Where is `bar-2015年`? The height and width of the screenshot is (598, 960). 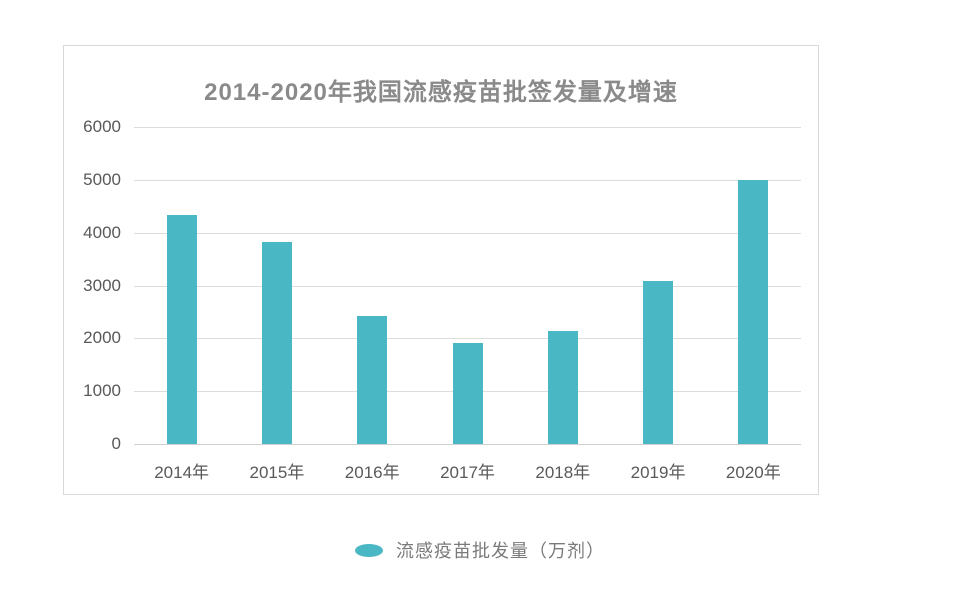 bar-2015年 is located at coordinates (276, 342).